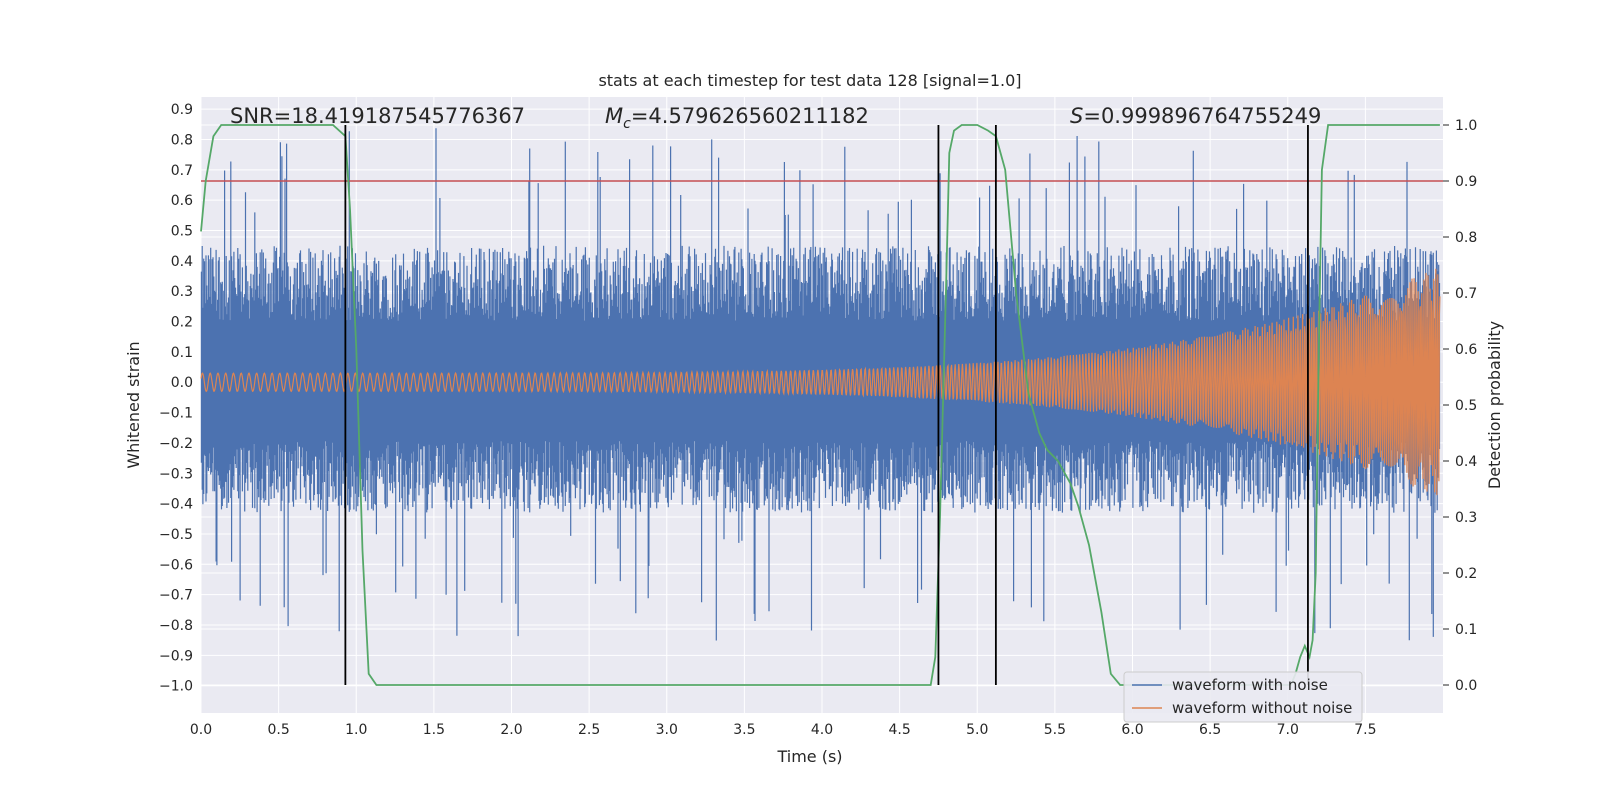 The height and width of the screenshot is (800, 1600). What do you see at coordinates (899, 730) in the screenshot?
I see `x-tick-label: 4.5` at bounding box center [899, 730].